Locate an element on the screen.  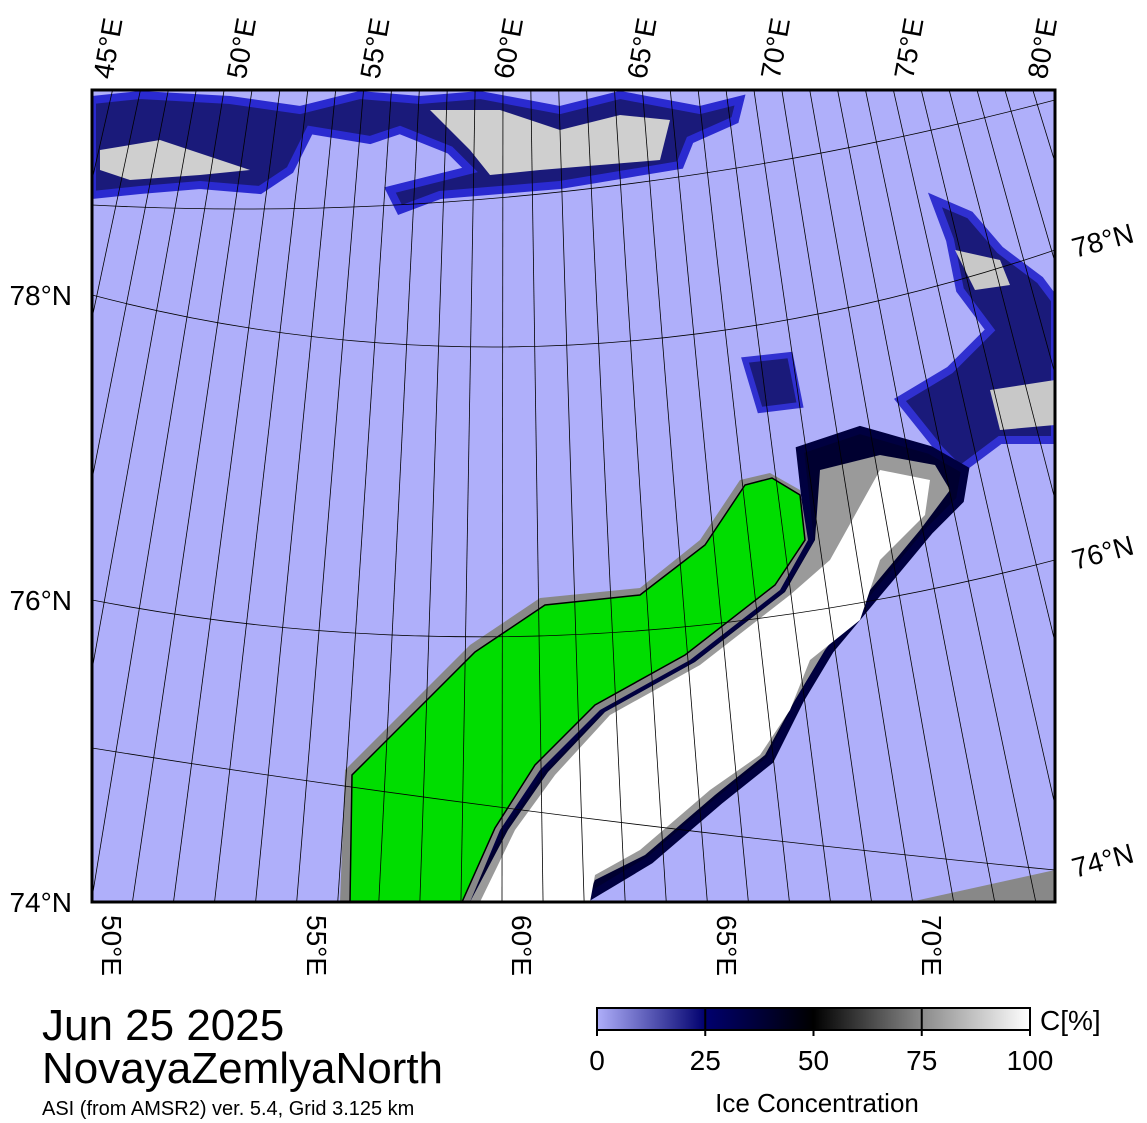
colorbar-unit: C[%] is located at coordinates (1070, 1020).